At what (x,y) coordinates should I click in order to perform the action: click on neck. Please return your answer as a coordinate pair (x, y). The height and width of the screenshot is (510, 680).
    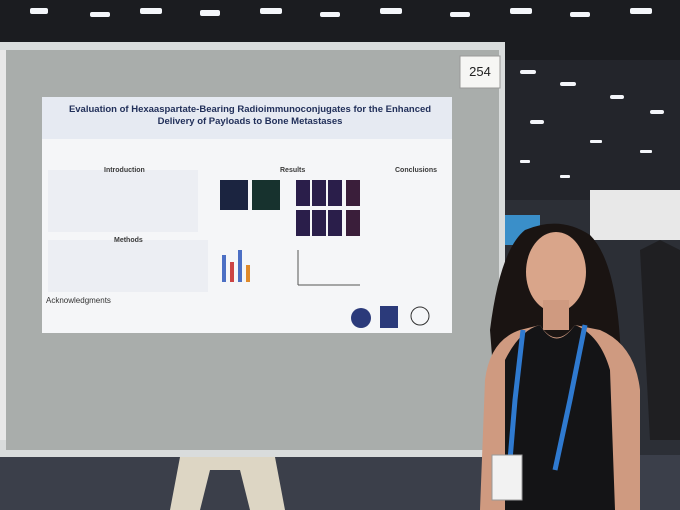
    Looking at the image, I should click on (556, 315).